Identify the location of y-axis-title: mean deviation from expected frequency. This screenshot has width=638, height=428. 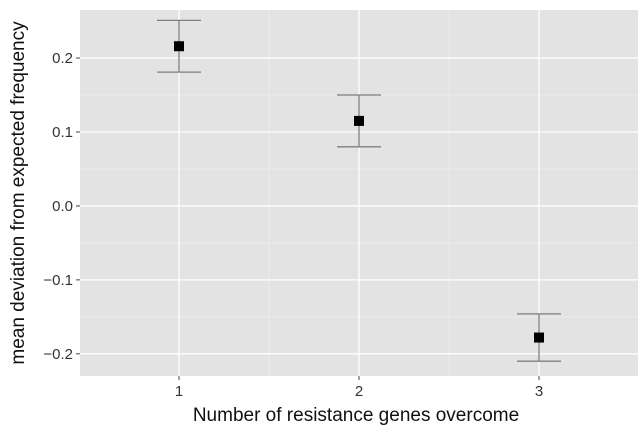
(18, 193).